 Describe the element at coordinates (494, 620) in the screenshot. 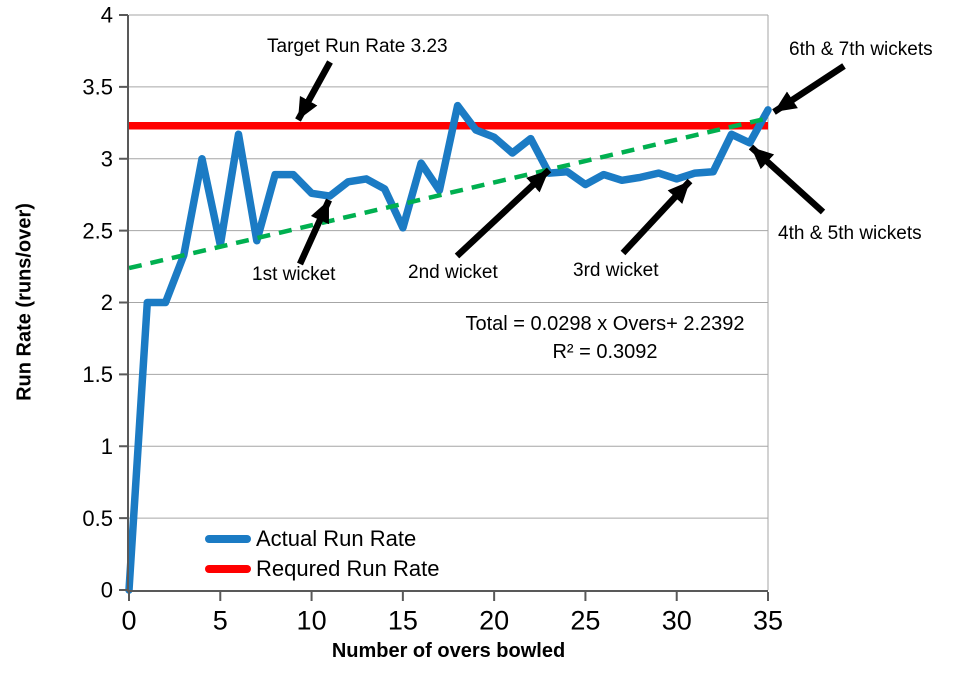

I see `x-tick-label: 20` at that location.